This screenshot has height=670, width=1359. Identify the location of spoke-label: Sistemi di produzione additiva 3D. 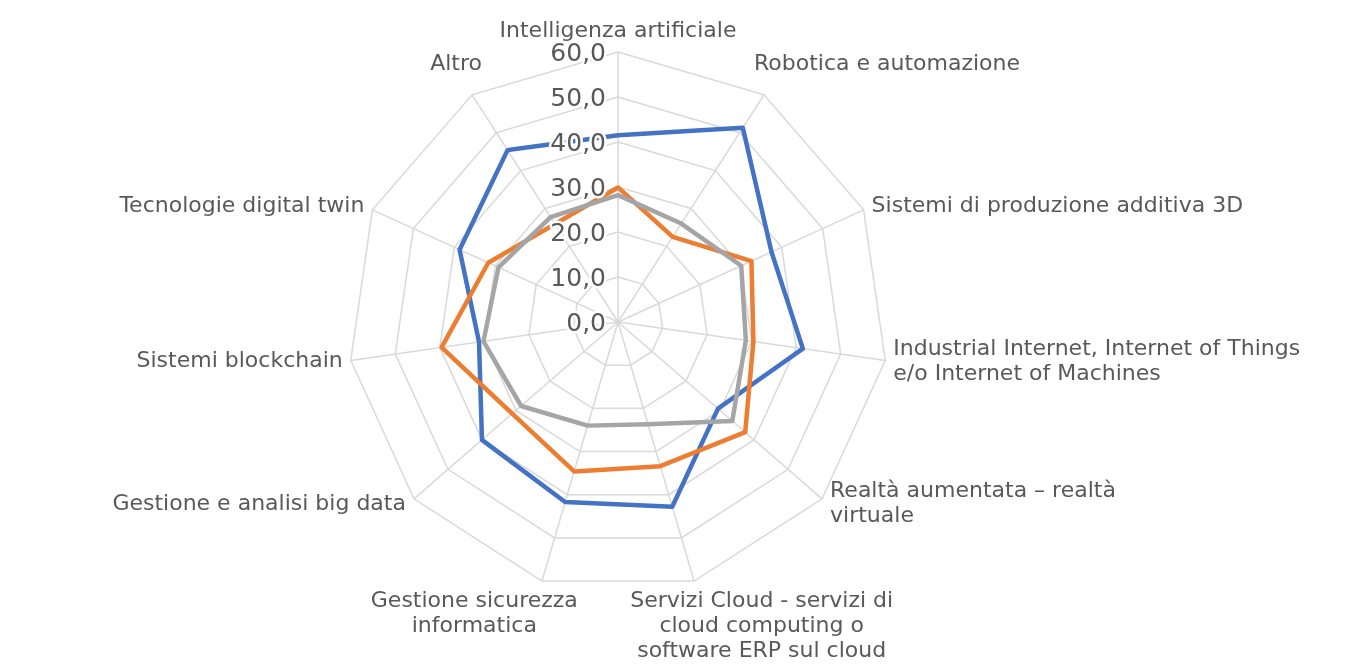
(1057, 205).